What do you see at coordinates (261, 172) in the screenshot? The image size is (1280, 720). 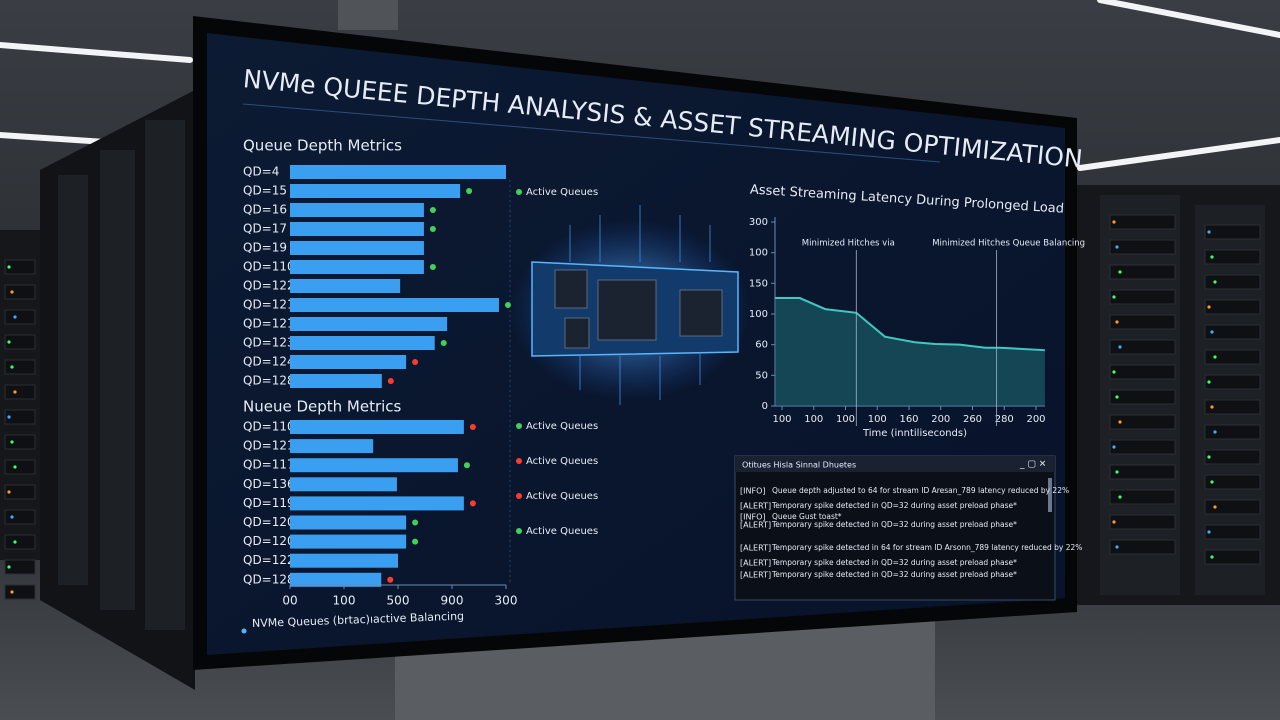 I see `y-tick-label: QD=4` at bounding box center [261, 172].